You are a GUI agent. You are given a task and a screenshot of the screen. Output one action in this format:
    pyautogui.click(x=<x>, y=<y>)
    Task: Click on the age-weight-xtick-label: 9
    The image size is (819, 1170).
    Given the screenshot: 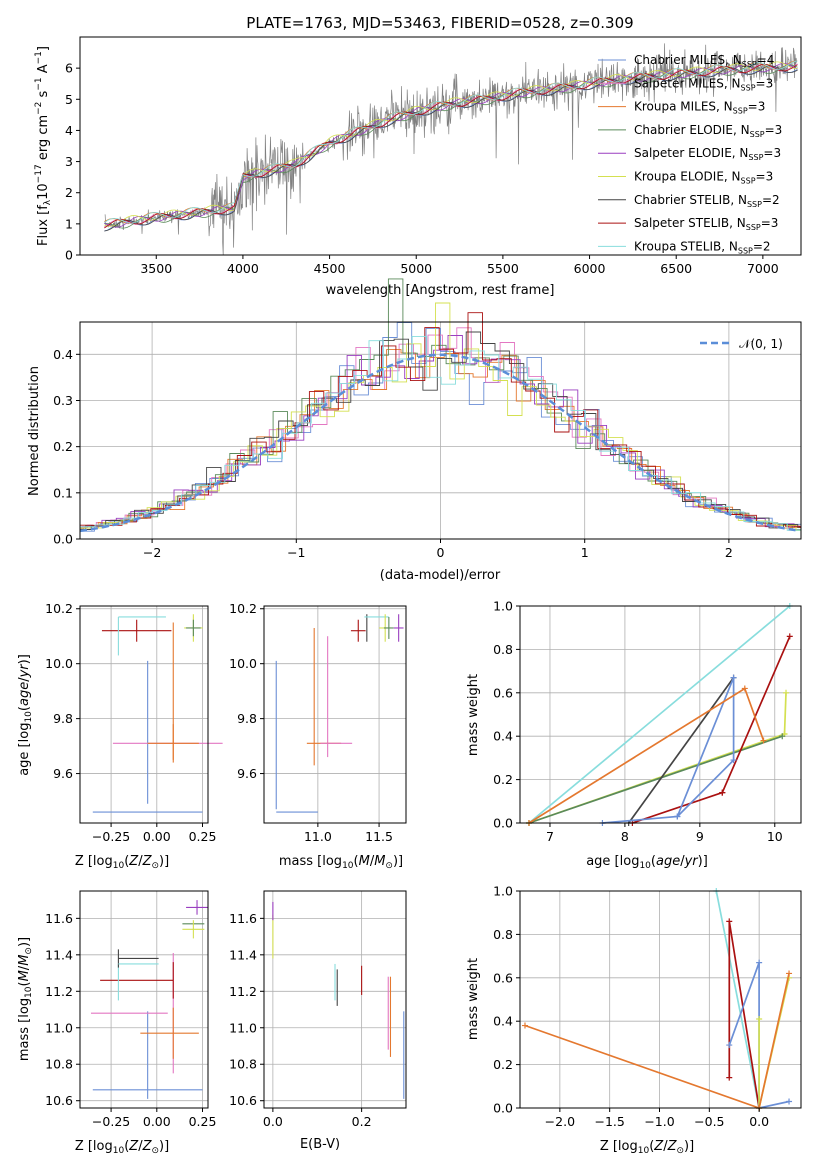 What is the action you would take?
    pyautogui.click(x=700, y=836)
    